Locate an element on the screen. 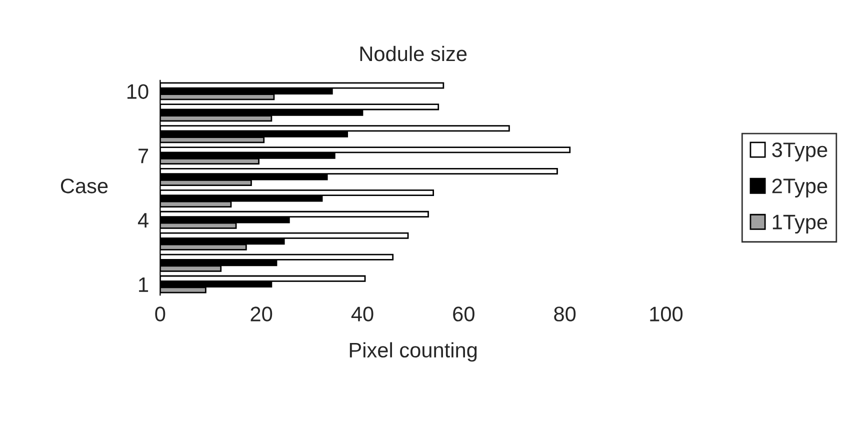 This screenshot has height=447, width=843. legend-label: 2Type is located at coordinates (800, 188).